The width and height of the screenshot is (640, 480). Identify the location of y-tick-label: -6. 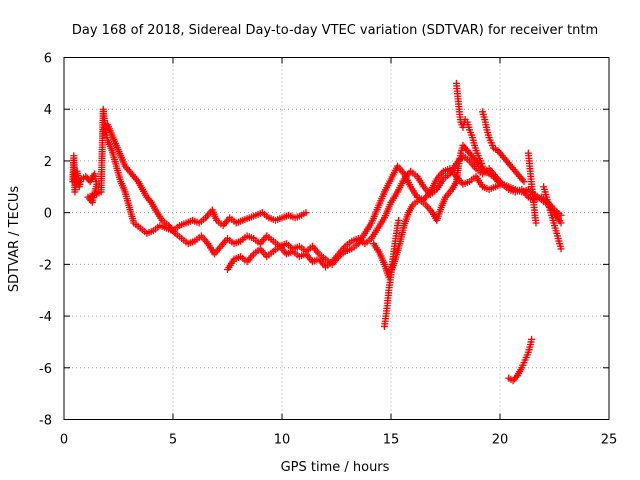
(45, 369).